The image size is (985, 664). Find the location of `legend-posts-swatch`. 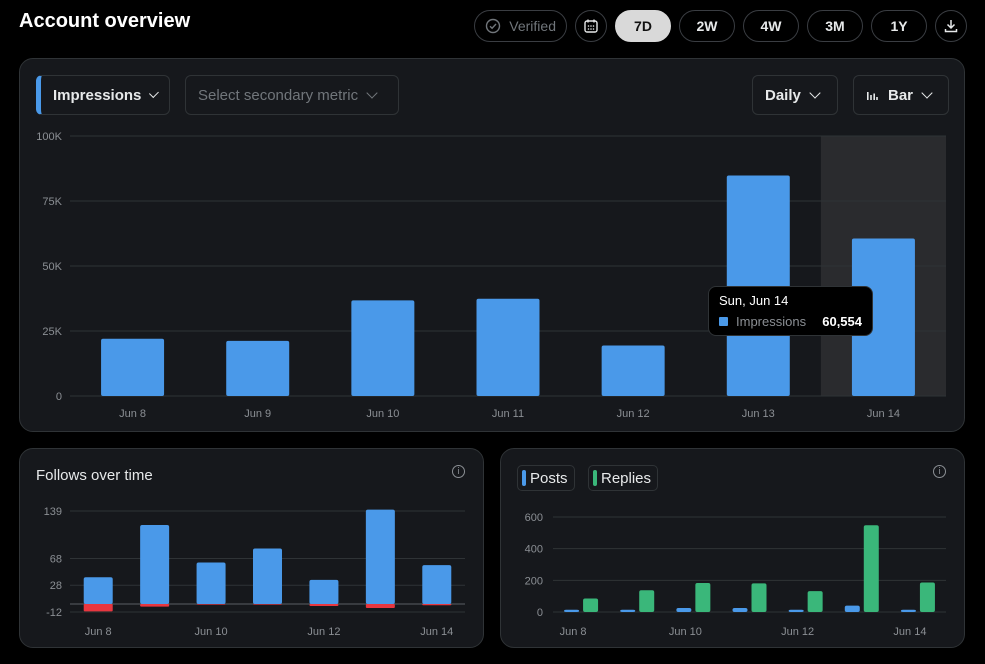

legend-posts-swatch is located at coordinates (524, 478).